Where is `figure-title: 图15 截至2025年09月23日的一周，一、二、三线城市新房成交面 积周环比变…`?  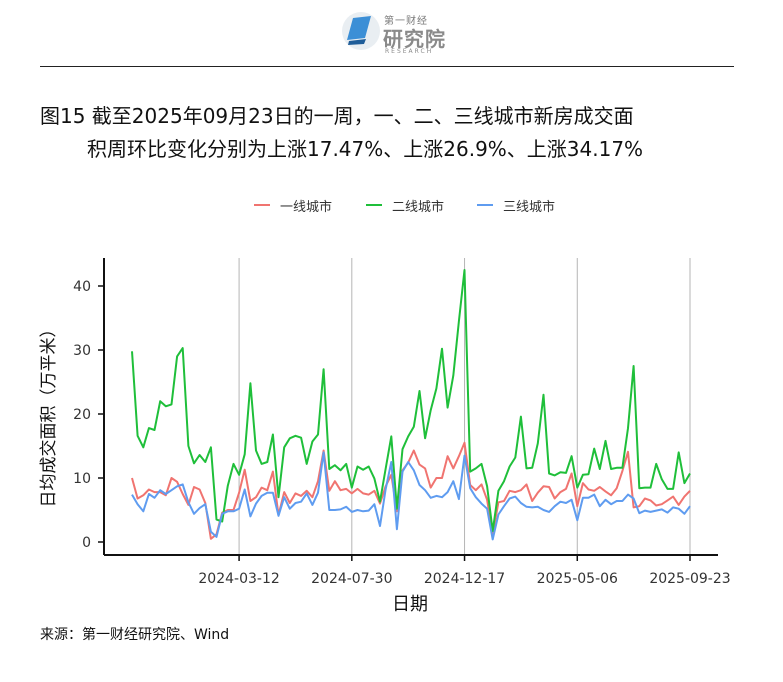
figure-title: 图15 截至2025年09月23日的一周，一、二、三线城市新房成交面 积周环比变… is located at coordinates (390, 133).